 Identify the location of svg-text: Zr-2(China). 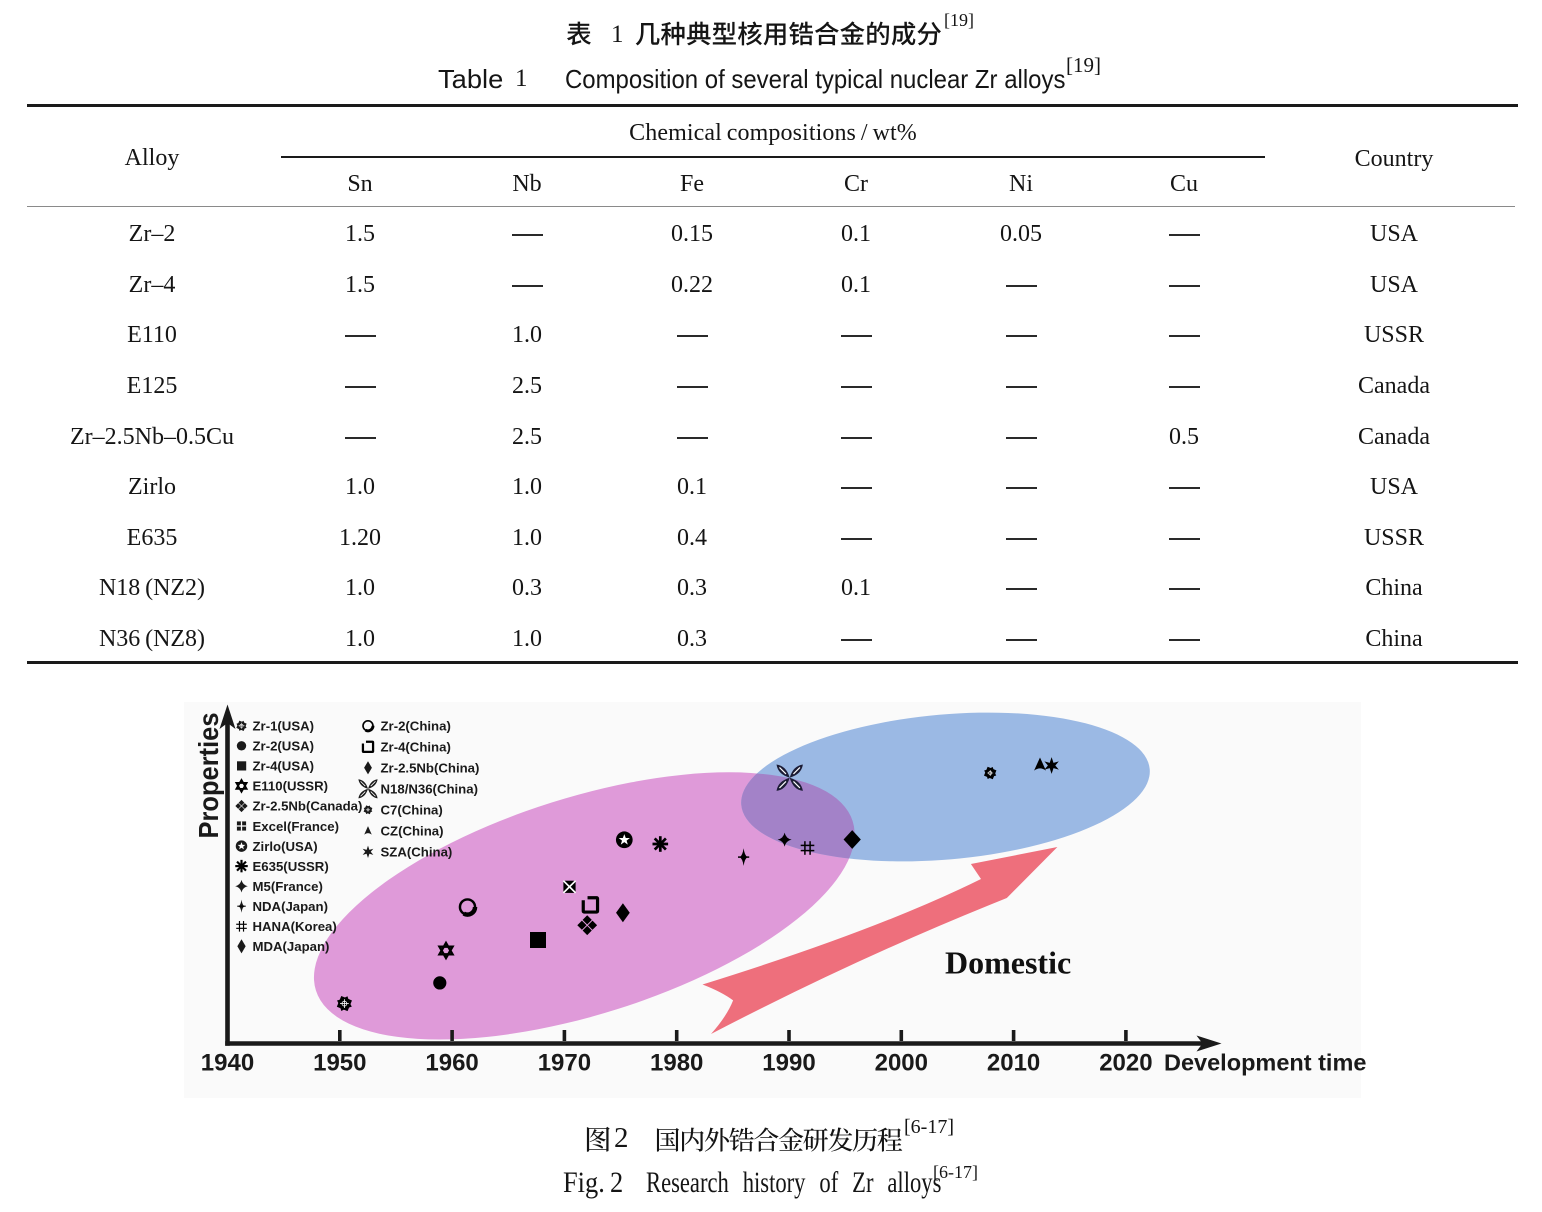
(416, 726).